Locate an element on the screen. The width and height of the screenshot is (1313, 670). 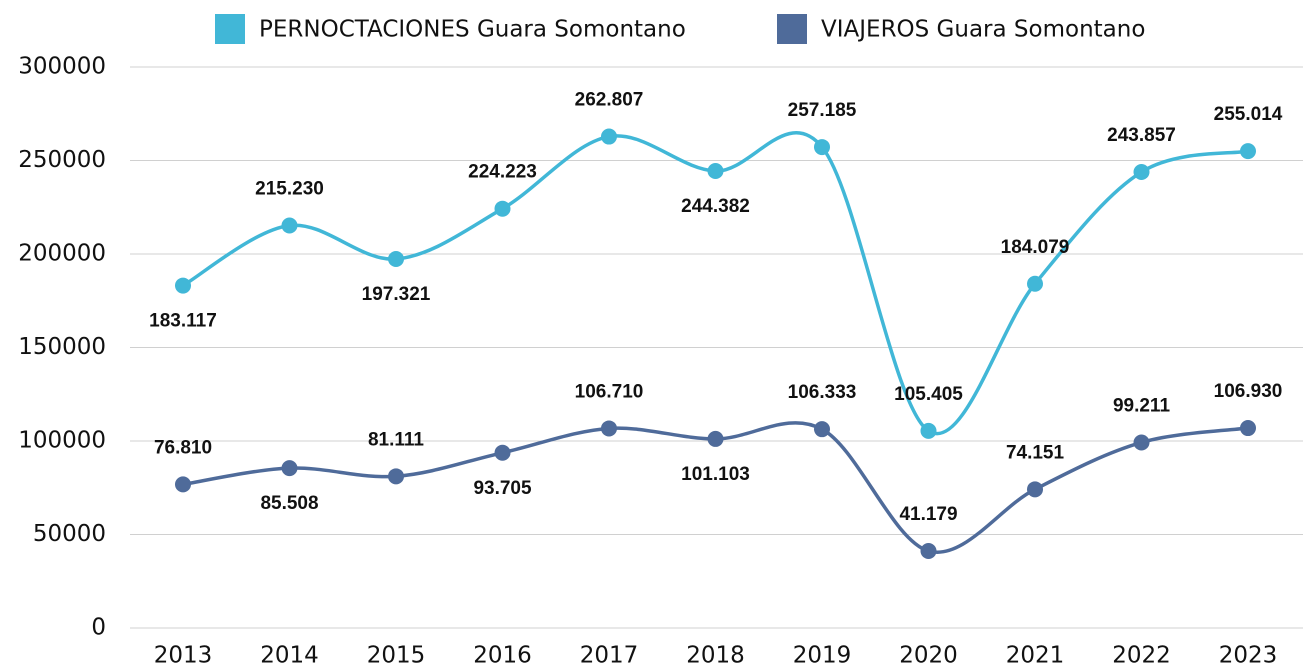
x-tick-label: 2014 is located at coordinates (289, 656).